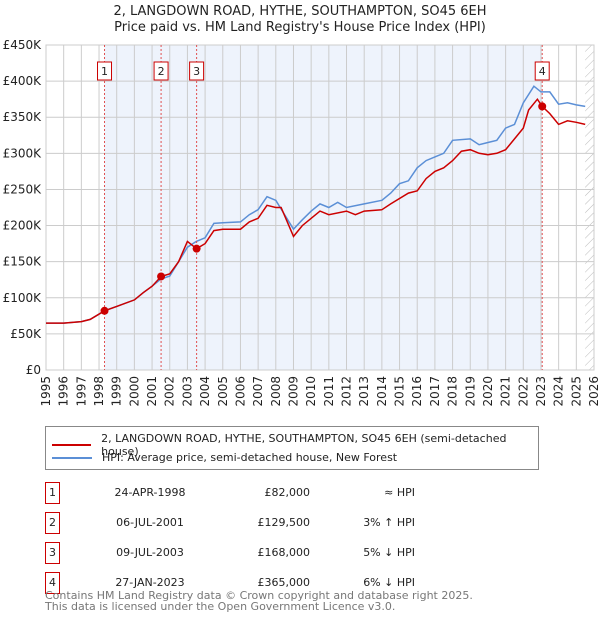 The width and height of the screenshot is (600, 620). Describe the element at coordinates (435, 391) in the screenshot. I see `x-tick-label: 2017` at that location.